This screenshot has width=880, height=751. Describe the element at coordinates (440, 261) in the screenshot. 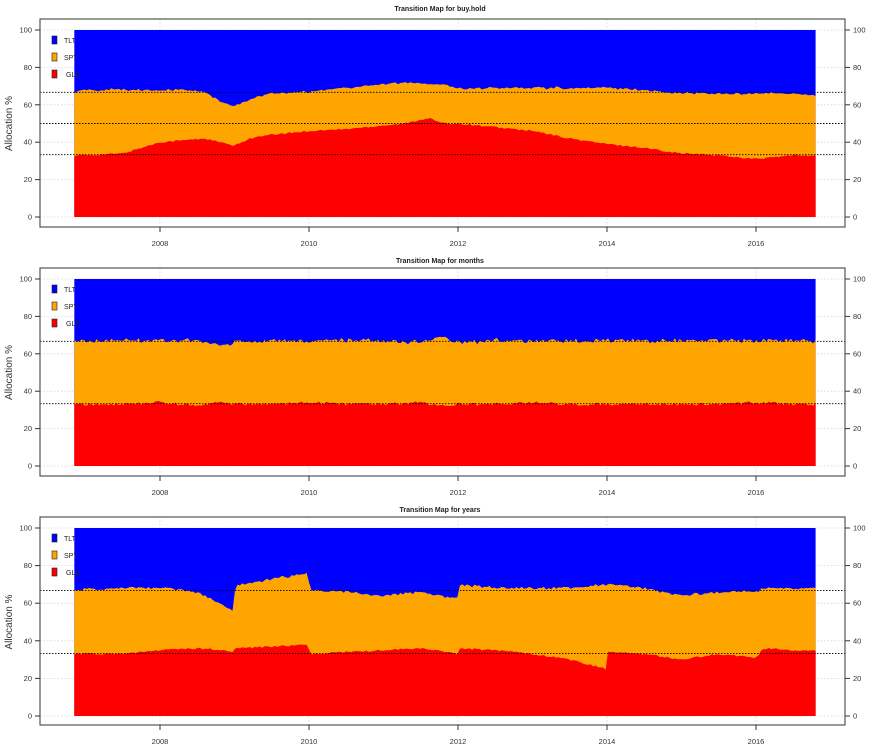

I see `chart-title: Transition Map for months` at that location.